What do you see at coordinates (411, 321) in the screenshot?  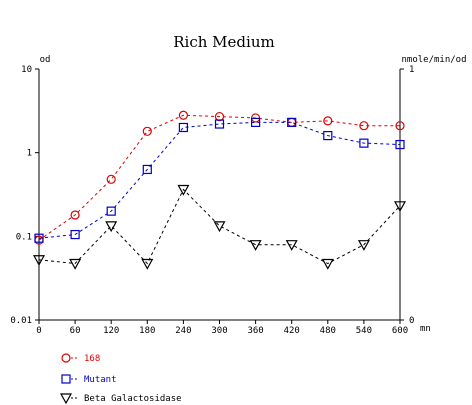 I see `y-right-tick-label: 0` at bounding box center [411, 321].